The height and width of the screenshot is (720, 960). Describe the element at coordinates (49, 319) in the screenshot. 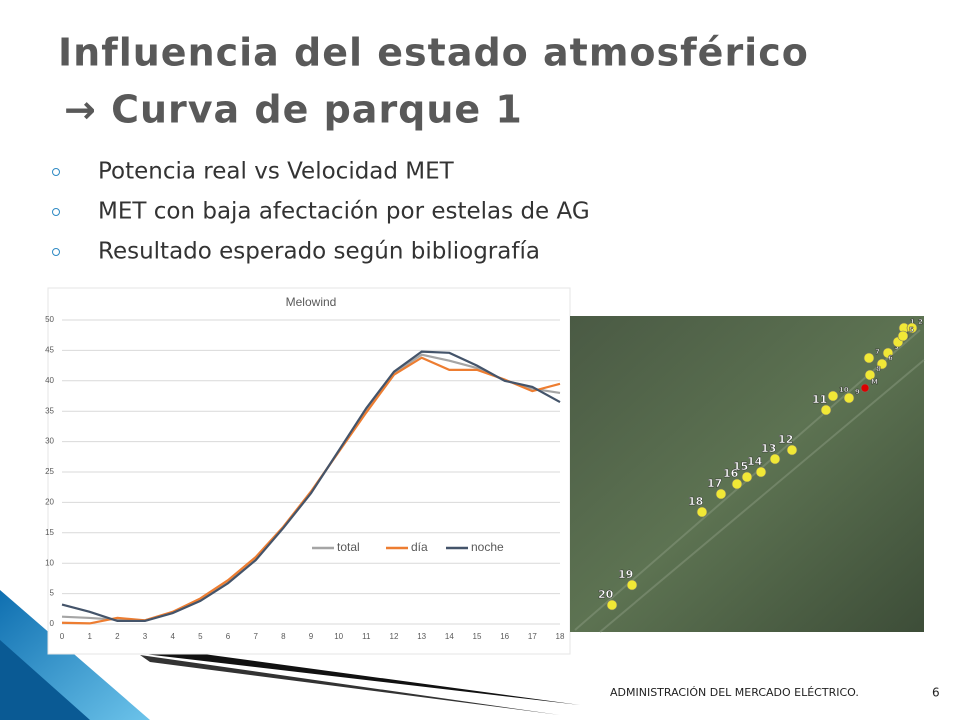

I see `y-tick-label: 50` at that location.